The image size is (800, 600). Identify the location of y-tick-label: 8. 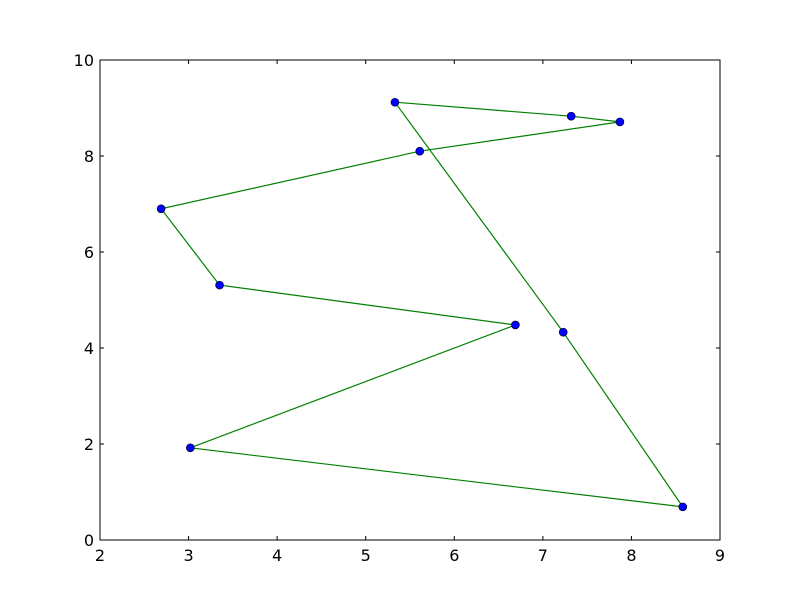
(89, 156).